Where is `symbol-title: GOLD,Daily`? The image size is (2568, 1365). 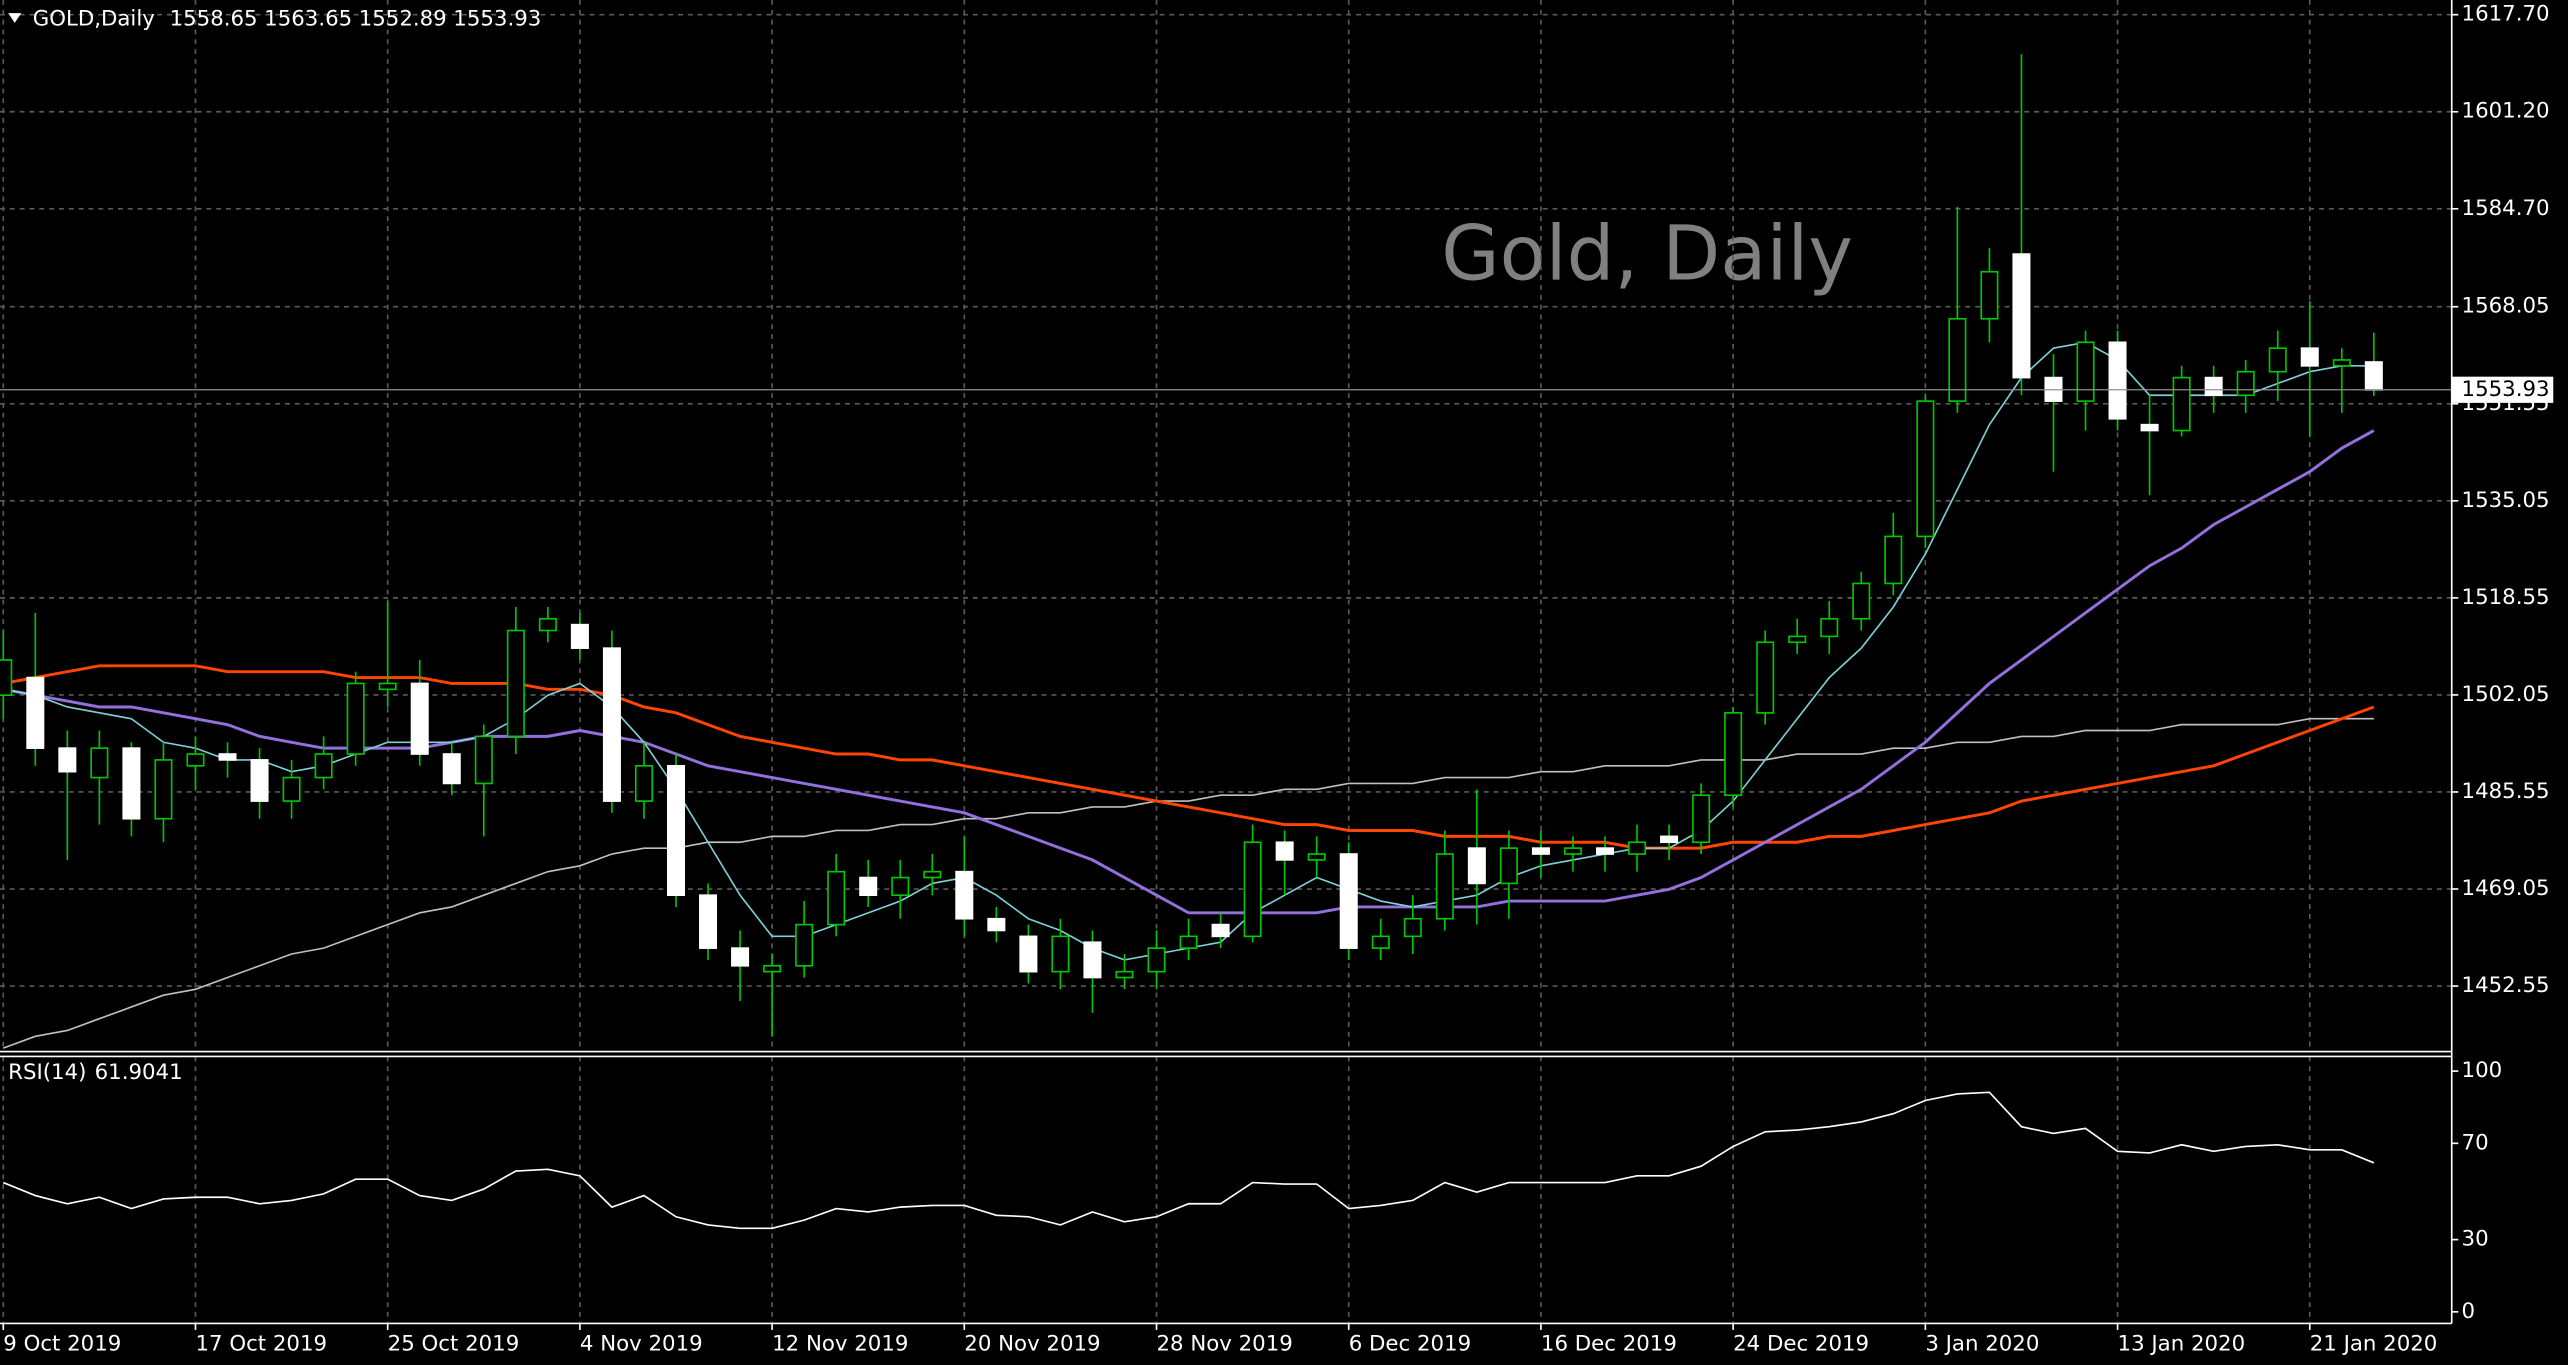 symbol-title: GOLD,Daily is located at coordinates (94, 19).